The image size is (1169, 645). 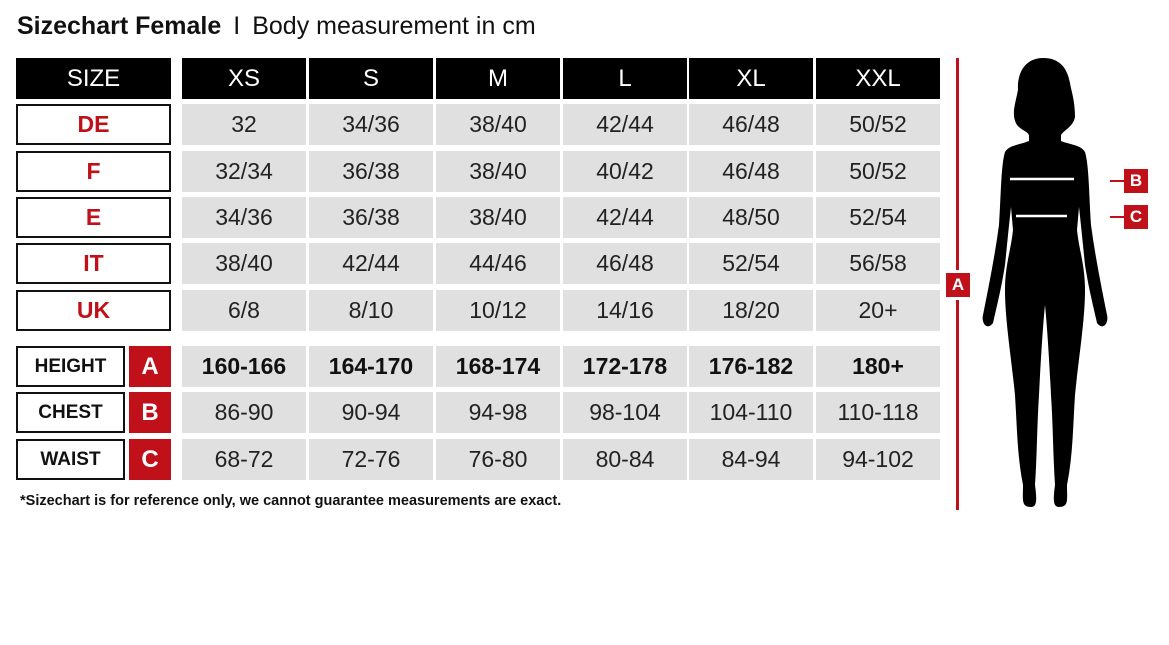 I want to click on size-cell: 48/50, so click(x=751, y=217).